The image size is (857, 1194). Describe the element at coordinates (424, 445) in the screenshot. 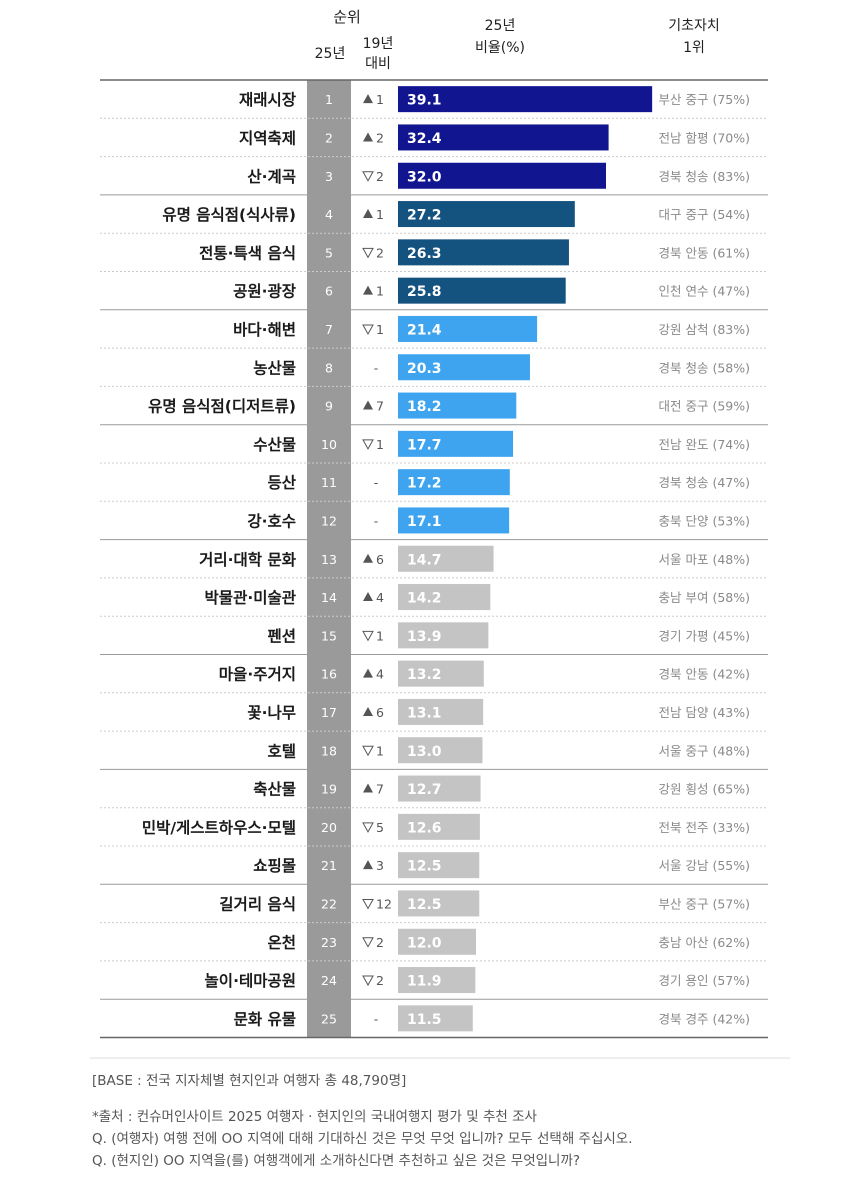

I see `bar-value-label: 17.7` at that location.